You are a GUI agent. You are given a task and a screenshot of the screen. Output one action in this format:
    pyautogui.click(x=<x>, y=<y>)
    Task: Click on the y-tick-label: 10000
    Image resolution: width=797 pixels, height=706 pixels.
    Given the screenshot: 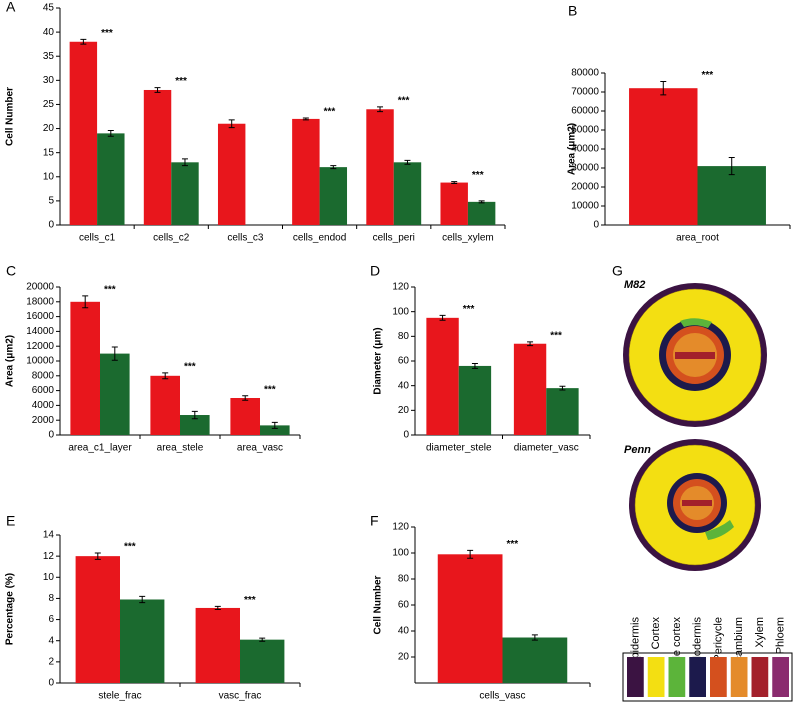 What is the action you would take?
    pyautogui.click(x=40, y=361)
    